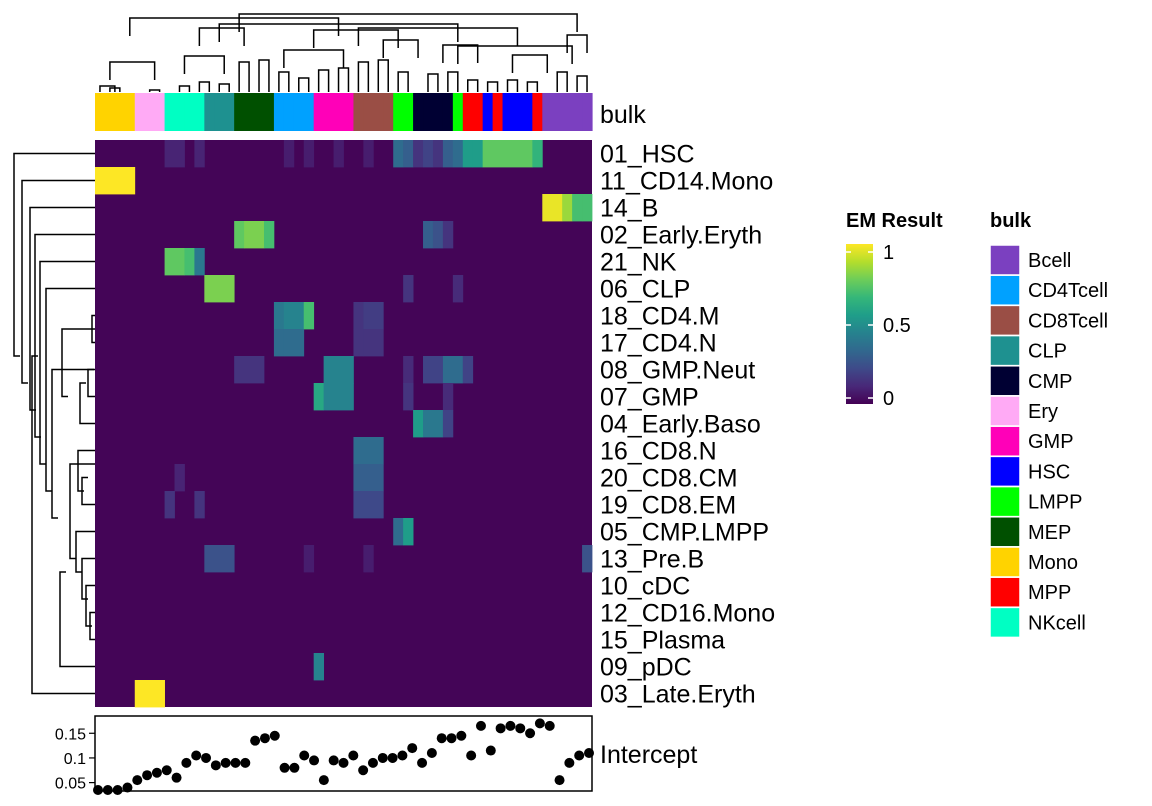 Image resolution: width=1152 pixels, height=806 pixels. I want to click on bulk-legend-label: NKcell, so click(1057, 623).